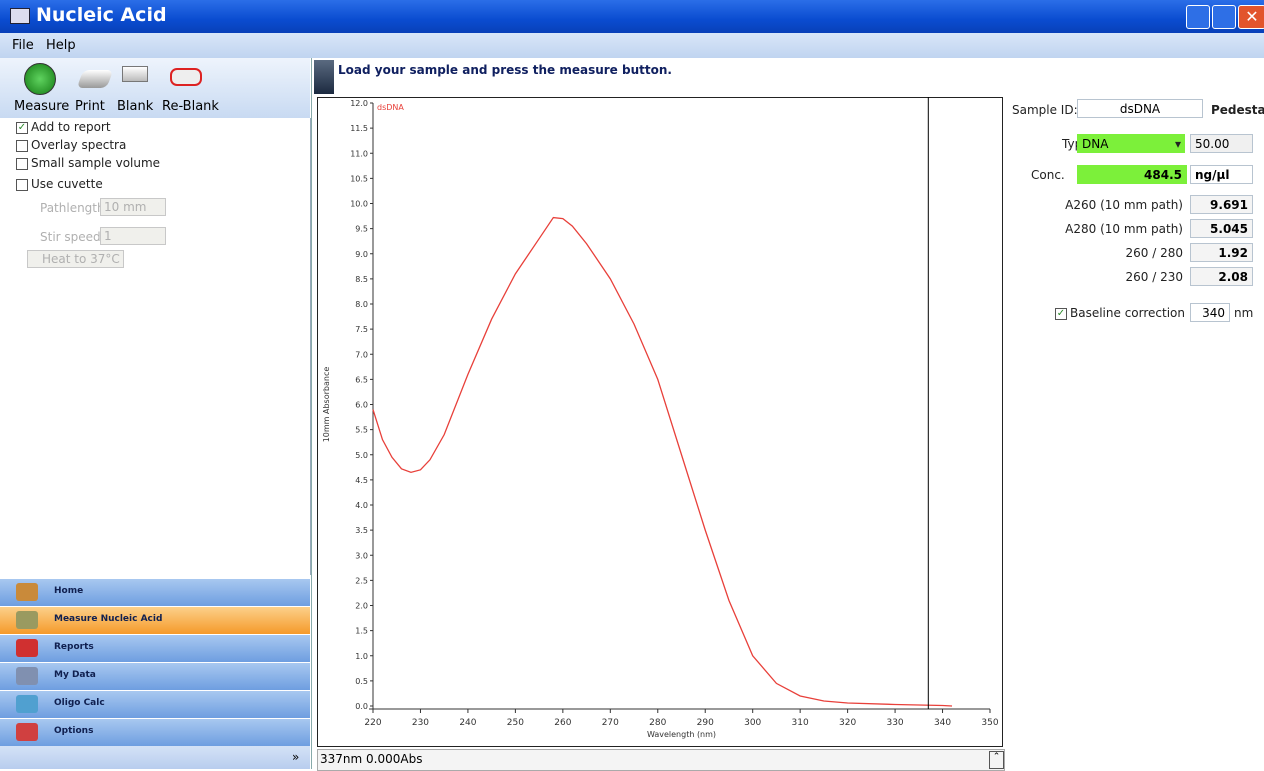 This screenshot has height=771, width=1264. I want to click on x-tick-label: 350, so click(989, 723).